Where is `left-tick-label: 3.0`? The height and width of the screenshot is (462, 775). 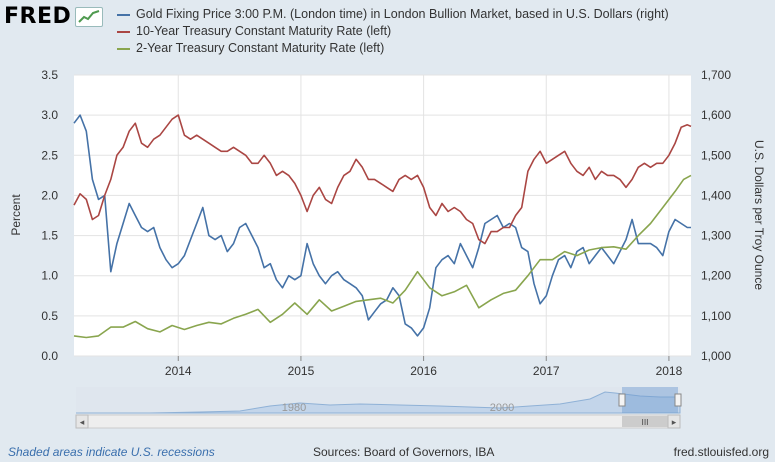 left-tick-label: 3.0 is located at coordinates (49, 115).